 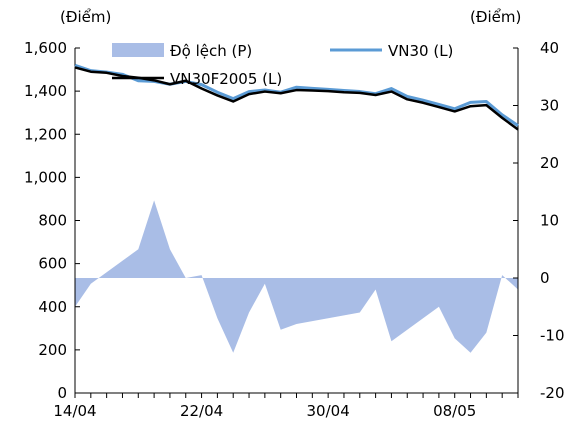 I want to click on left-axis-tick-label: 0, so click(x=62, y=393).